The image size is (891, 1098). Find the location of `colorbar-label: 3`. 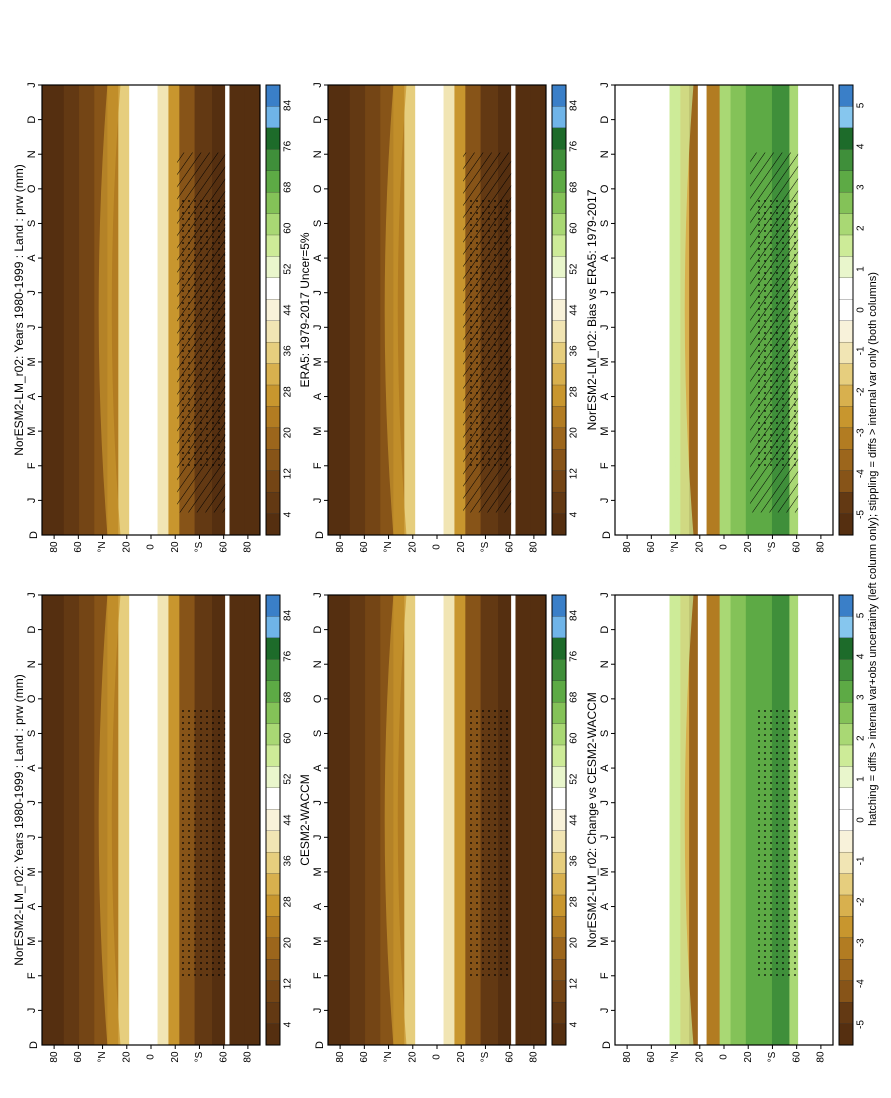

colorbar-label: 3 is located at coordinates (861, 697).